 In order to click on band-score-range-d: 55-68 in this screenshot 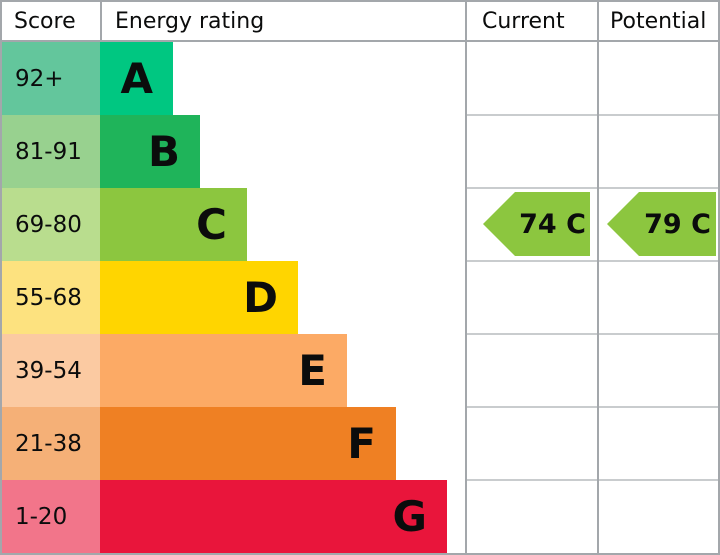, I will do `click(51, 297)`.